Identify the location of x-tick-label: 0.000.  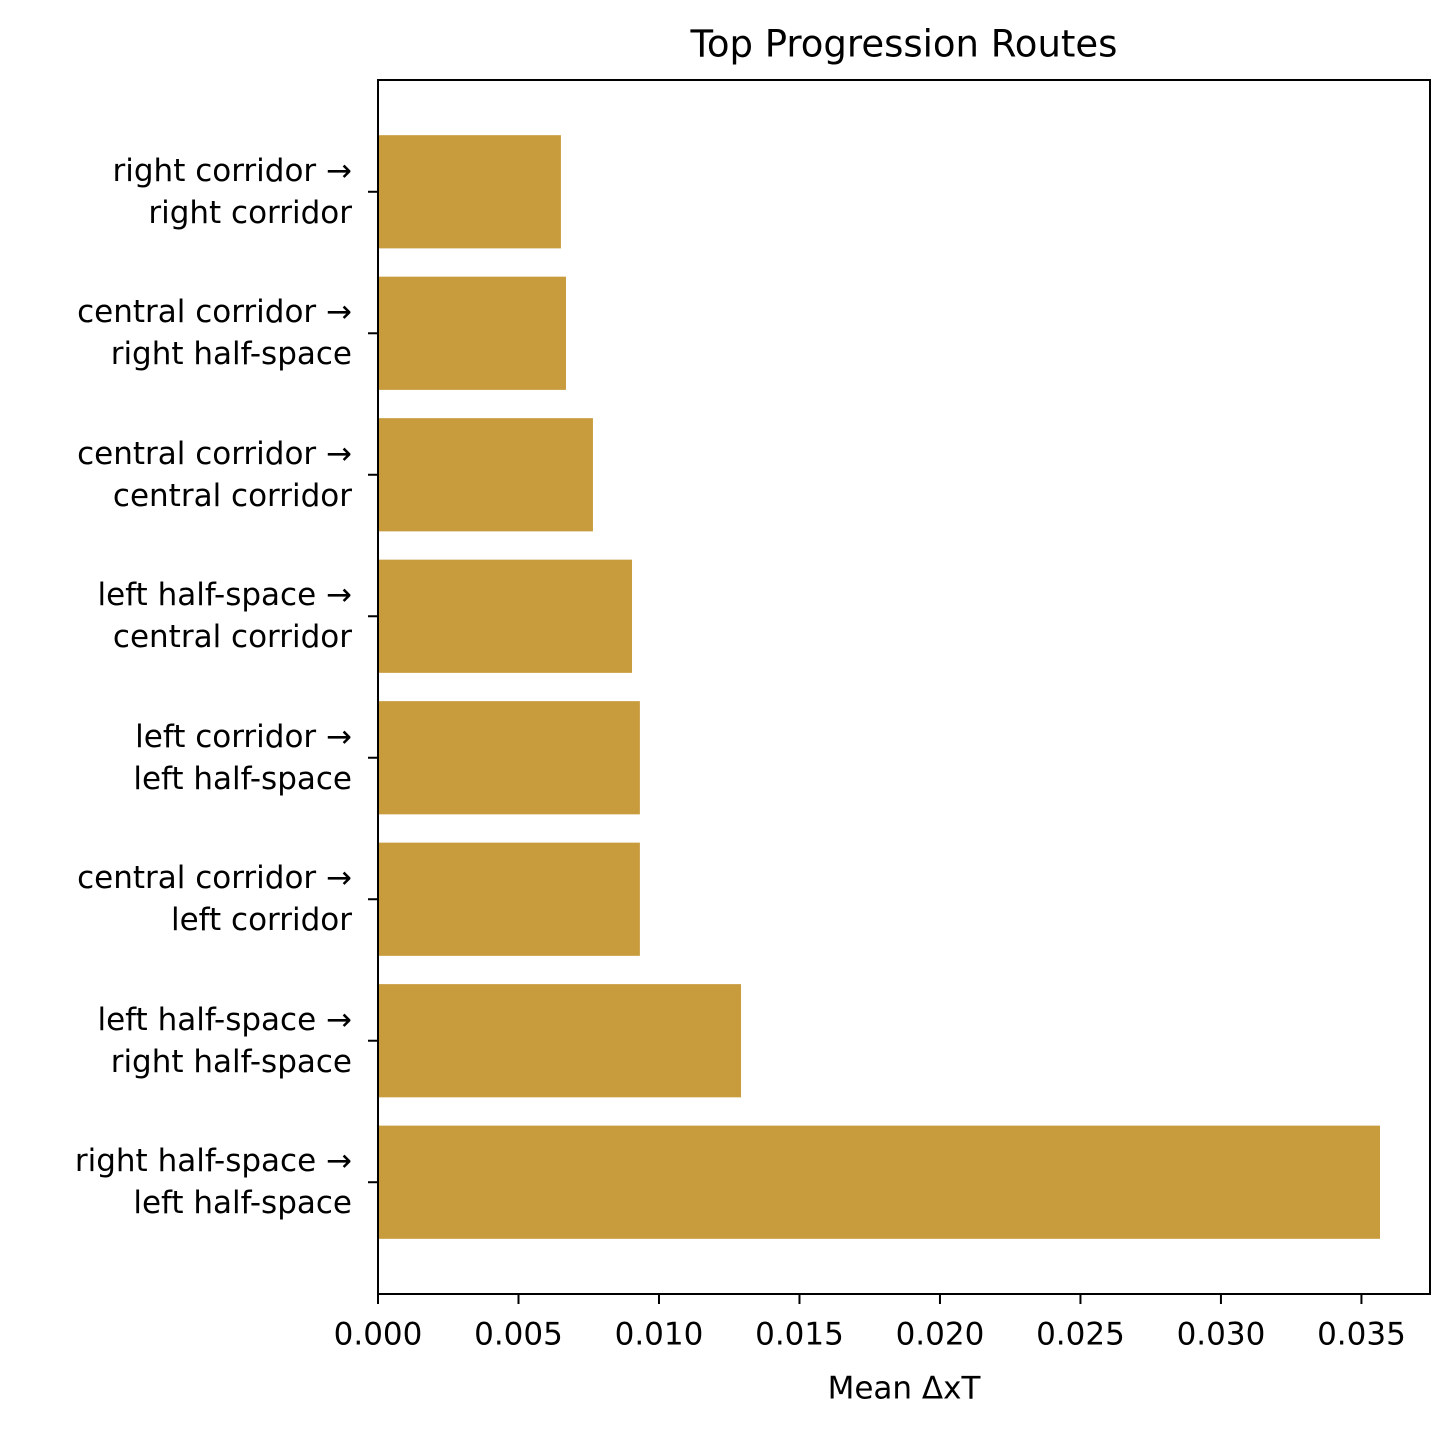
(378, 1335).